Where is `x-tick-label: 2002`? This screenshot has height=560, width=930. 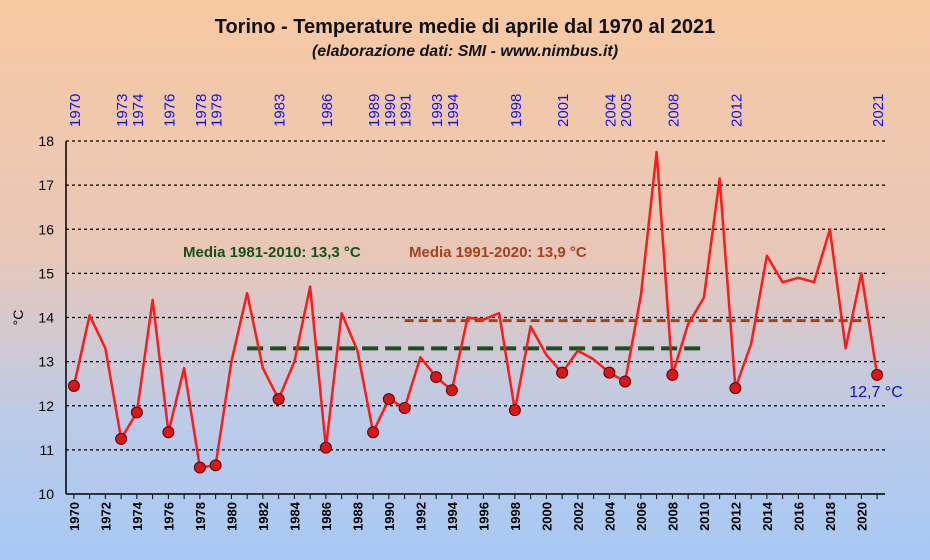
x-tick-label: 2002 is located at coordinates (578, 516).